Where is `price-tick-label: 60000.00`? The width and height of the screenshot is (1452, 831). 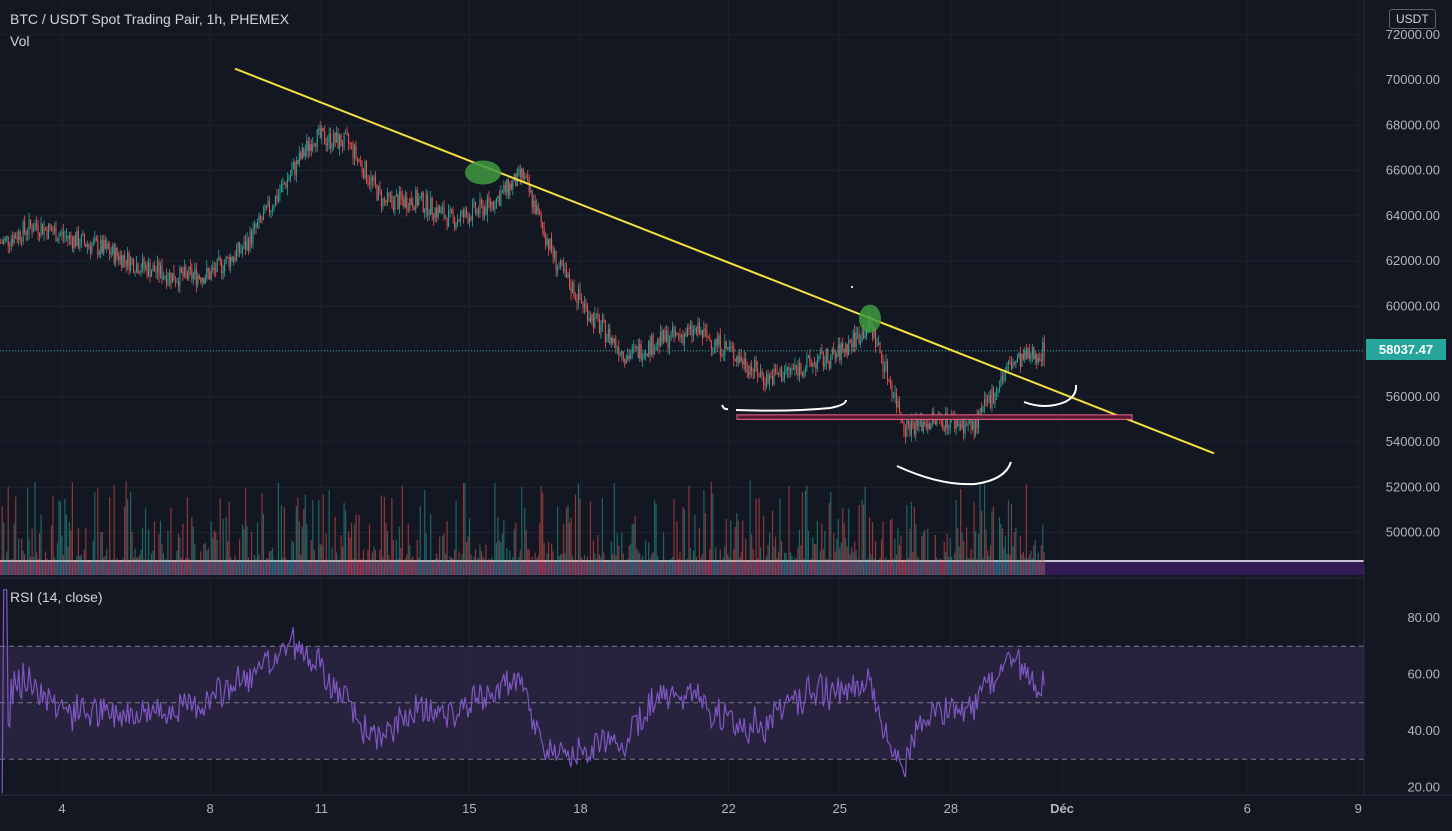
price-tick-label: 60000.00 is located at coordinates (1413, 305).